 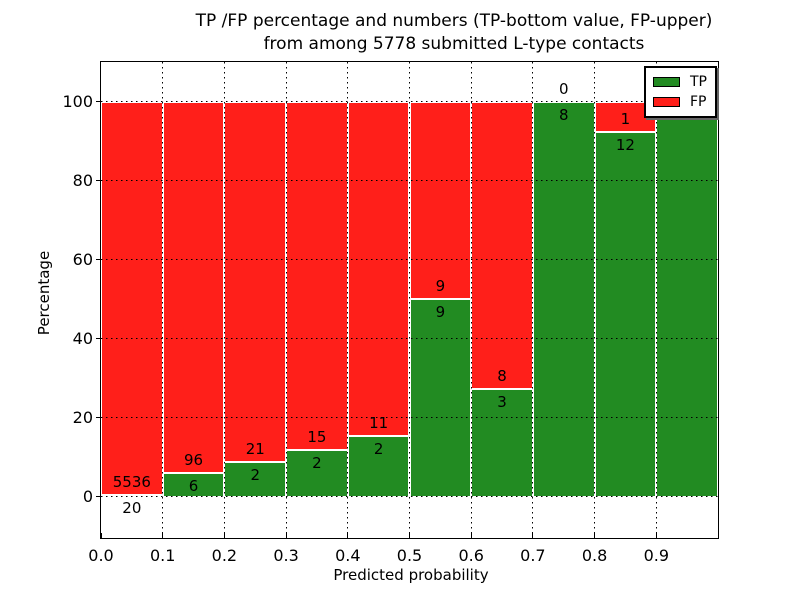 I want to click on x-tick-label: 0.3, so click(x=286, y=555).